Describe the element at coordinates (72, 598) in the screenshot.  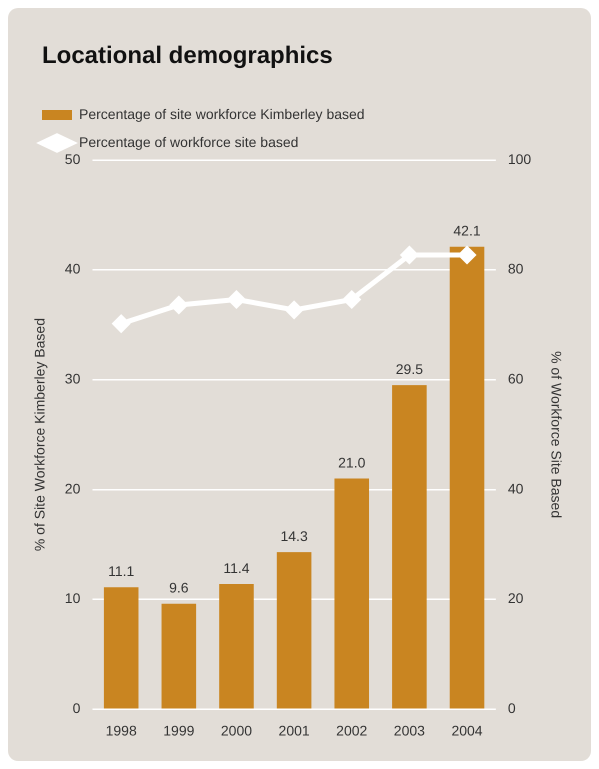
I see `y-tick-label: 10` at that location.